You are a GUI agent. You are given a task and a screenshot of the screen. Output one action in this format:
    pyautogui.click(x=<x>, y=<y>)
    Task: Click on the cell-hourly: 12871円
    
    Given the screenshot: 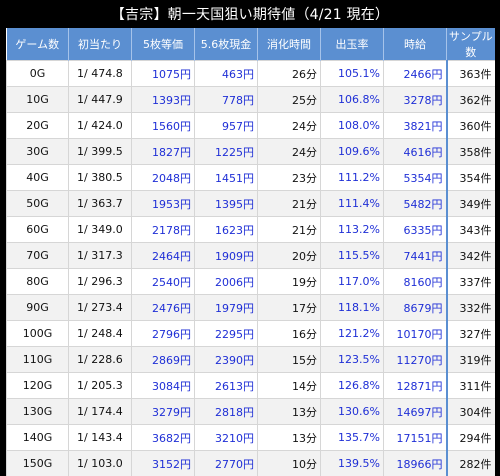 What is the action you would take?
    pyautogui.click(x=415, y=386)
    